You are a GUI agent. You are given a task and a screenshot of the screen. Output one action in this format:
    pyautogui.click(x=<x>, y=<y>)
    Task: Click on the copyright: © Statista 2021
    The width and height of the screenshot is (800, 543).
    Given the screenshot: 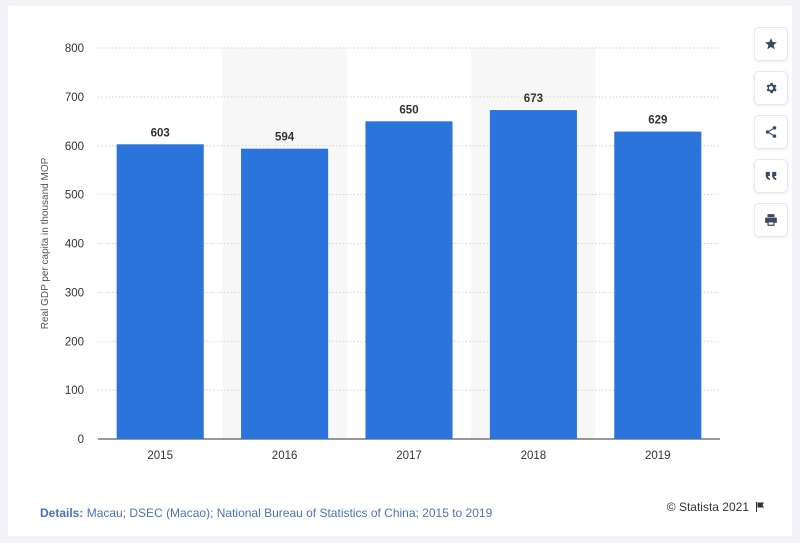 What is the action you would take?
    pyautogui.click(x=716, y=507)
    